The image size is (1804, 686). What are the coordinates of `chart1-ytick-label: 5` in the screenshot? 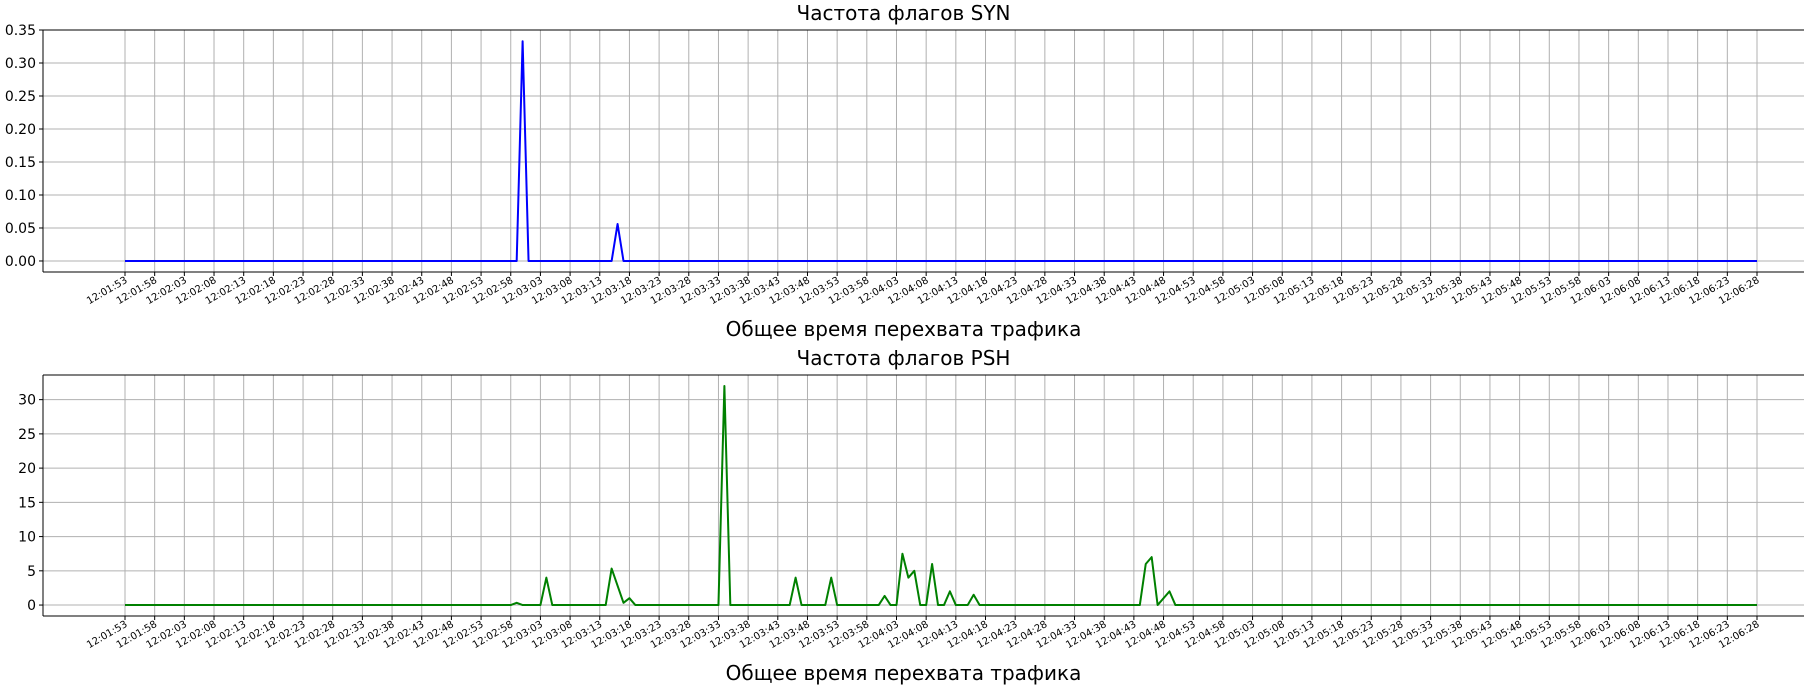 It's located at (31, 572).